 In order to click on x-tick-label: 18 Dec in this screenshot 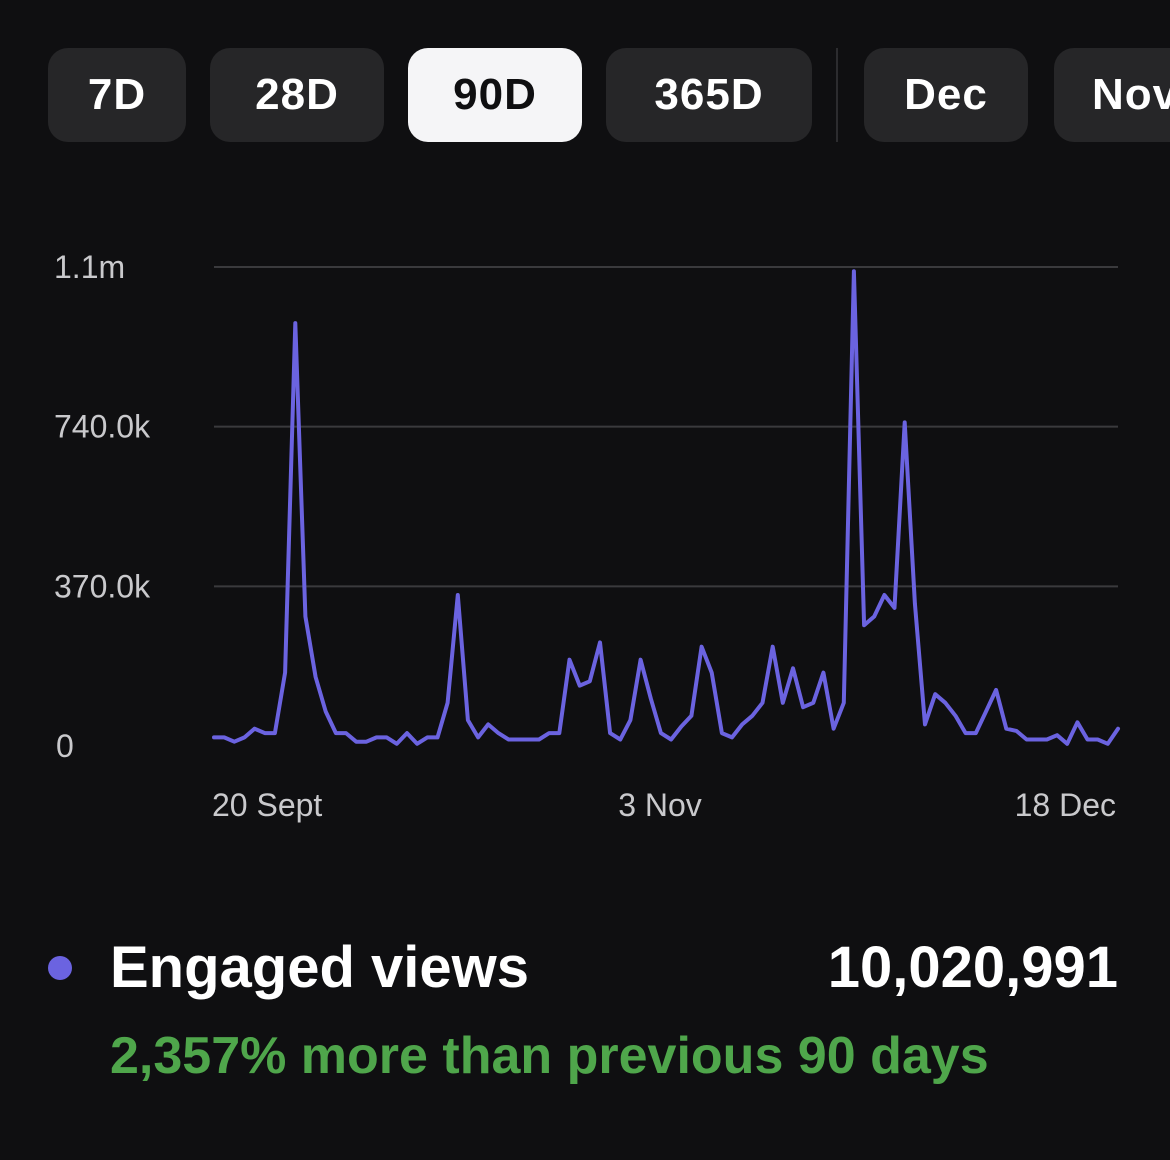, I will do `click(1065, 805)`.